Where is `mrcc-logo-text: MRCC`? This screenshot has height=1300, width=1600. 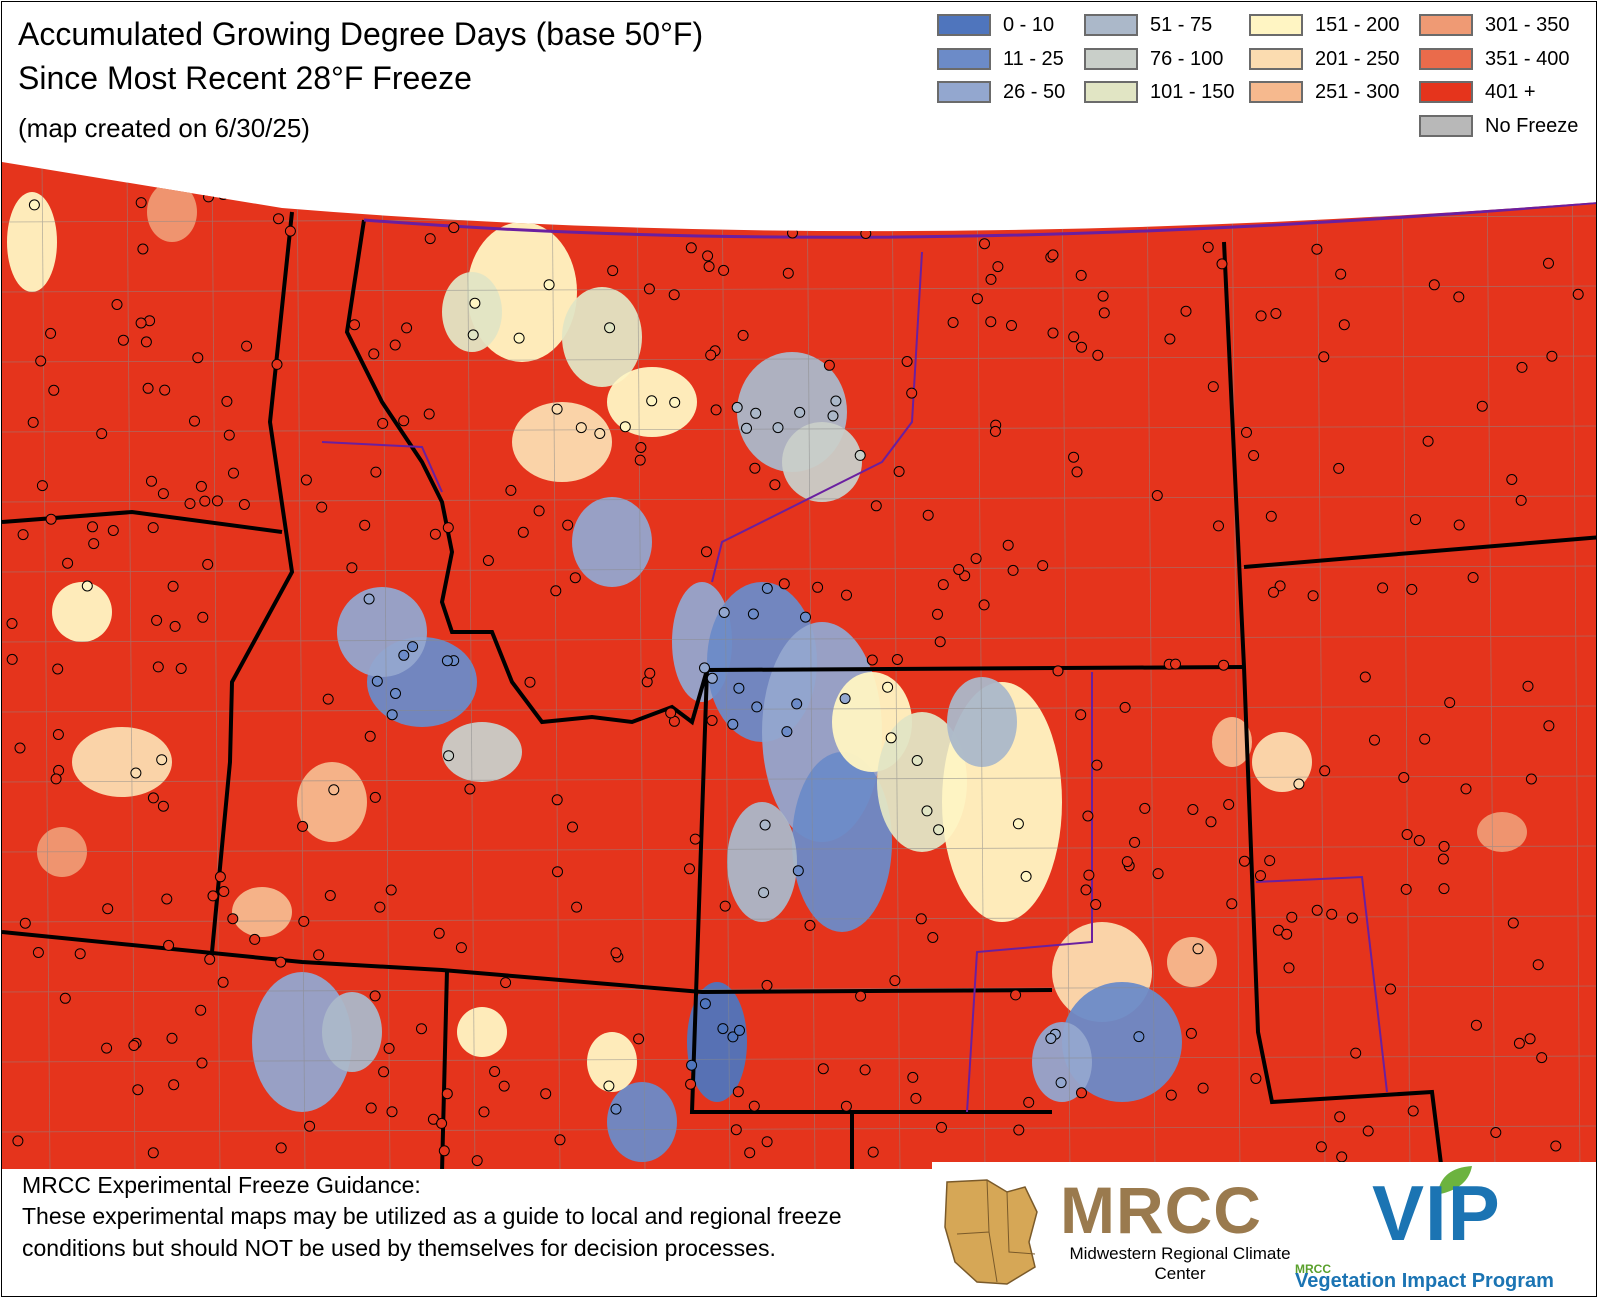 mrcc-logo-text: MRCC is located at coordinates (1161, 1210).